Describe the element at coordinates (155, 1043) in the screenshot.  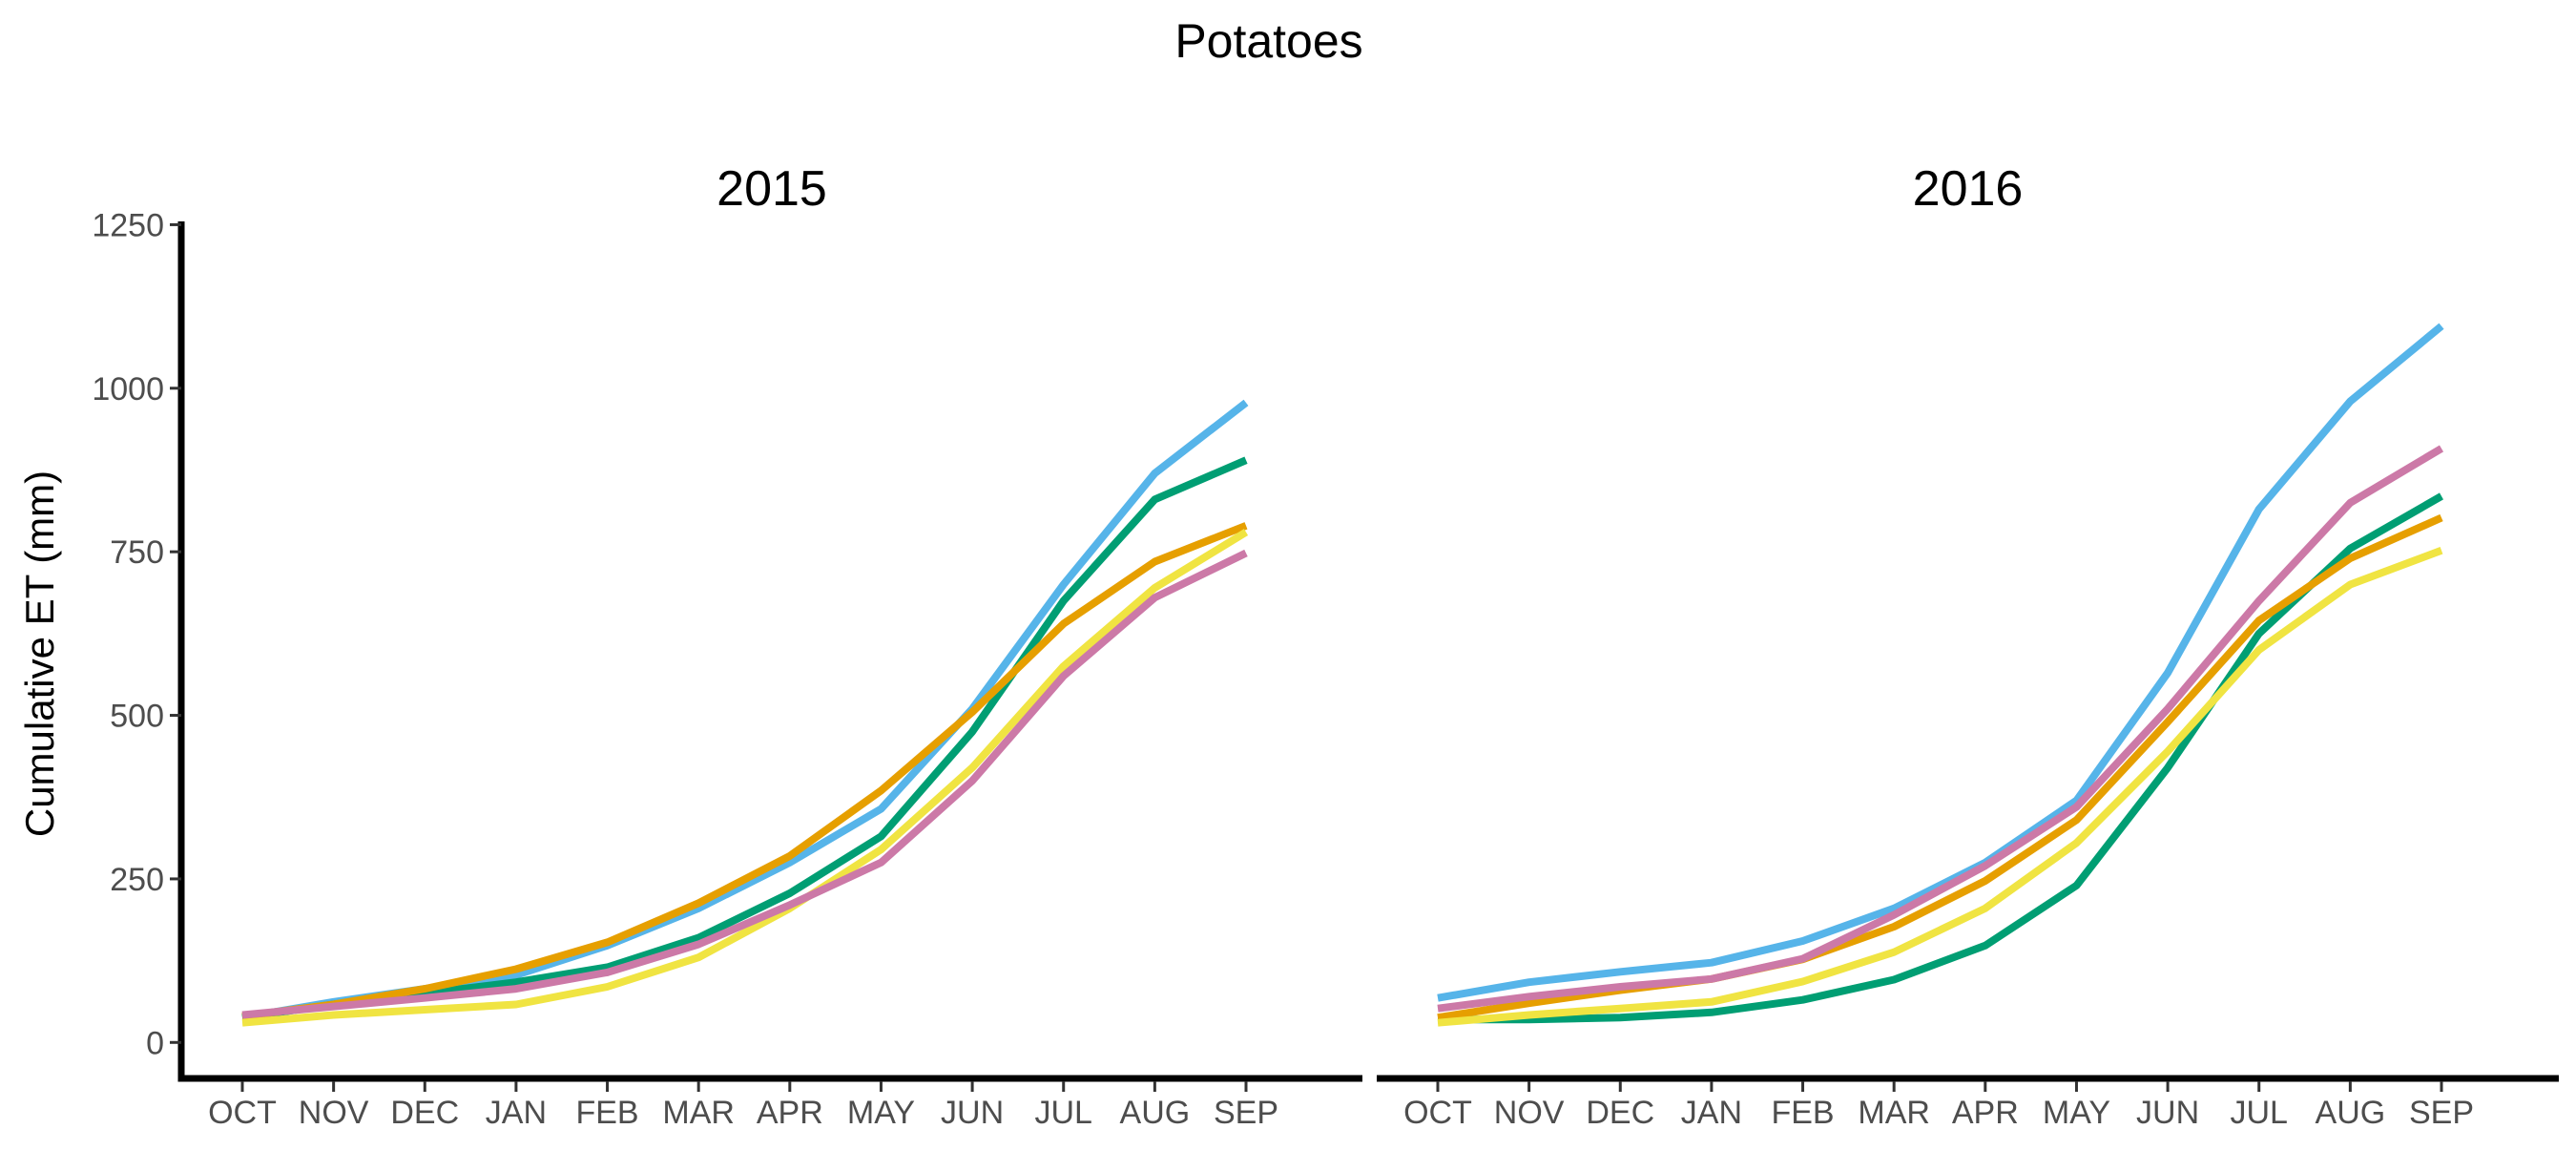
I see `y-tick-label: 0` at that location.